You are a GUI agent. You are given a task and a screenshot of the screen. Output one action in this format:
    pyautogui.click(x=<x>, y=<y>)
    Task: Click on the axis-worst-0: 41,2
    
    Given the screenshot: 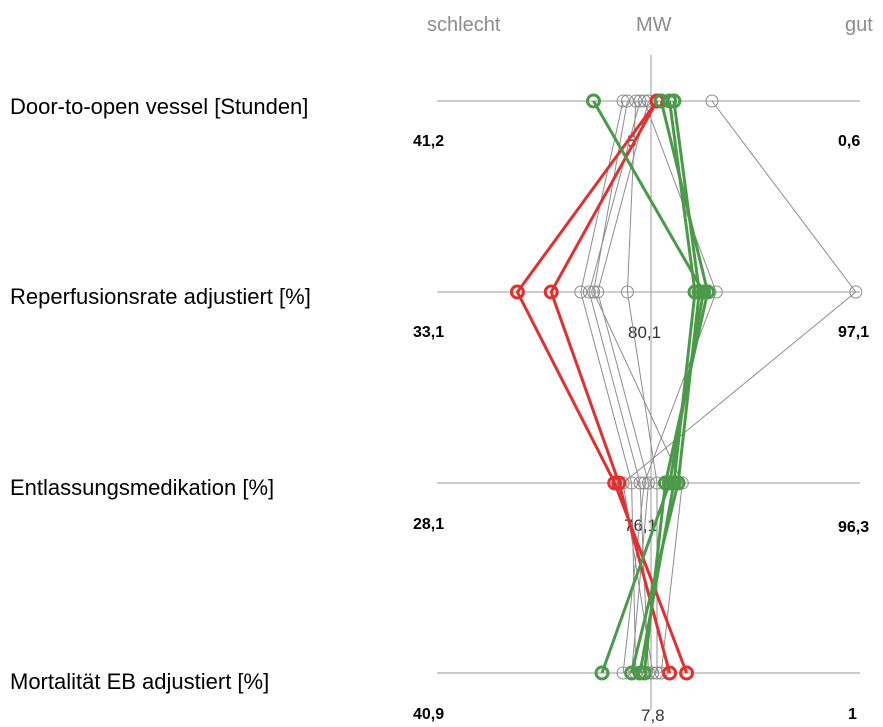 What is the action you would take?
    pyautogui.click(x=429, y=141)
    